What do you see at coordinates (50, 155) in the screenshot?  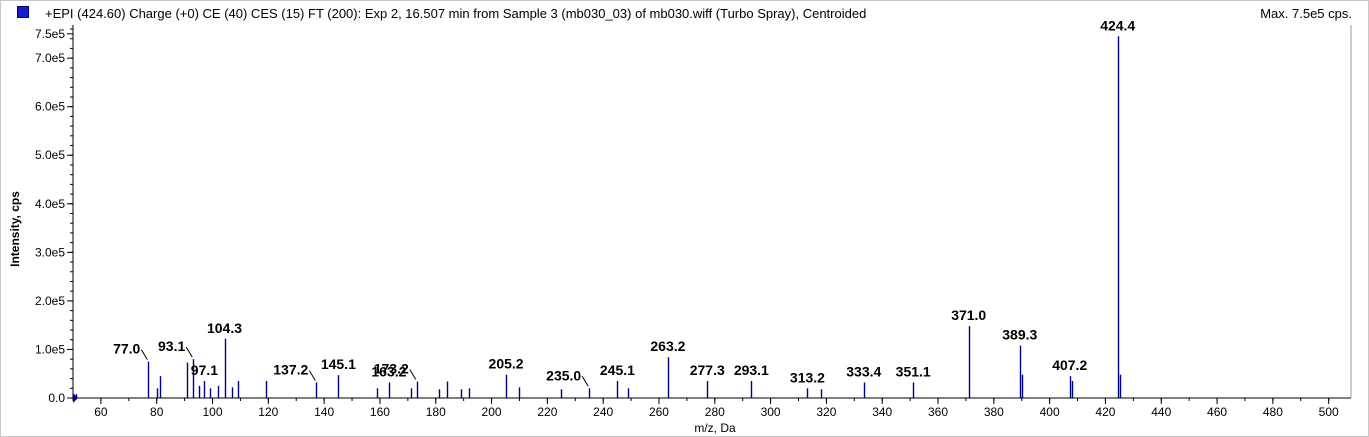 I see `y-tick-label: 5.0e5` at bounding box center [50, 155].